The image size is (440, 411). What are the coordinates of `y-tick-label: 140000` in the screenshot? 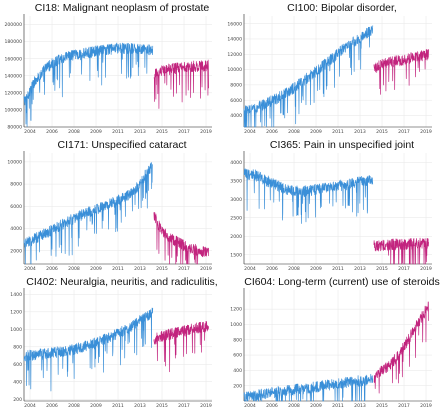 It's located at (13, 76).